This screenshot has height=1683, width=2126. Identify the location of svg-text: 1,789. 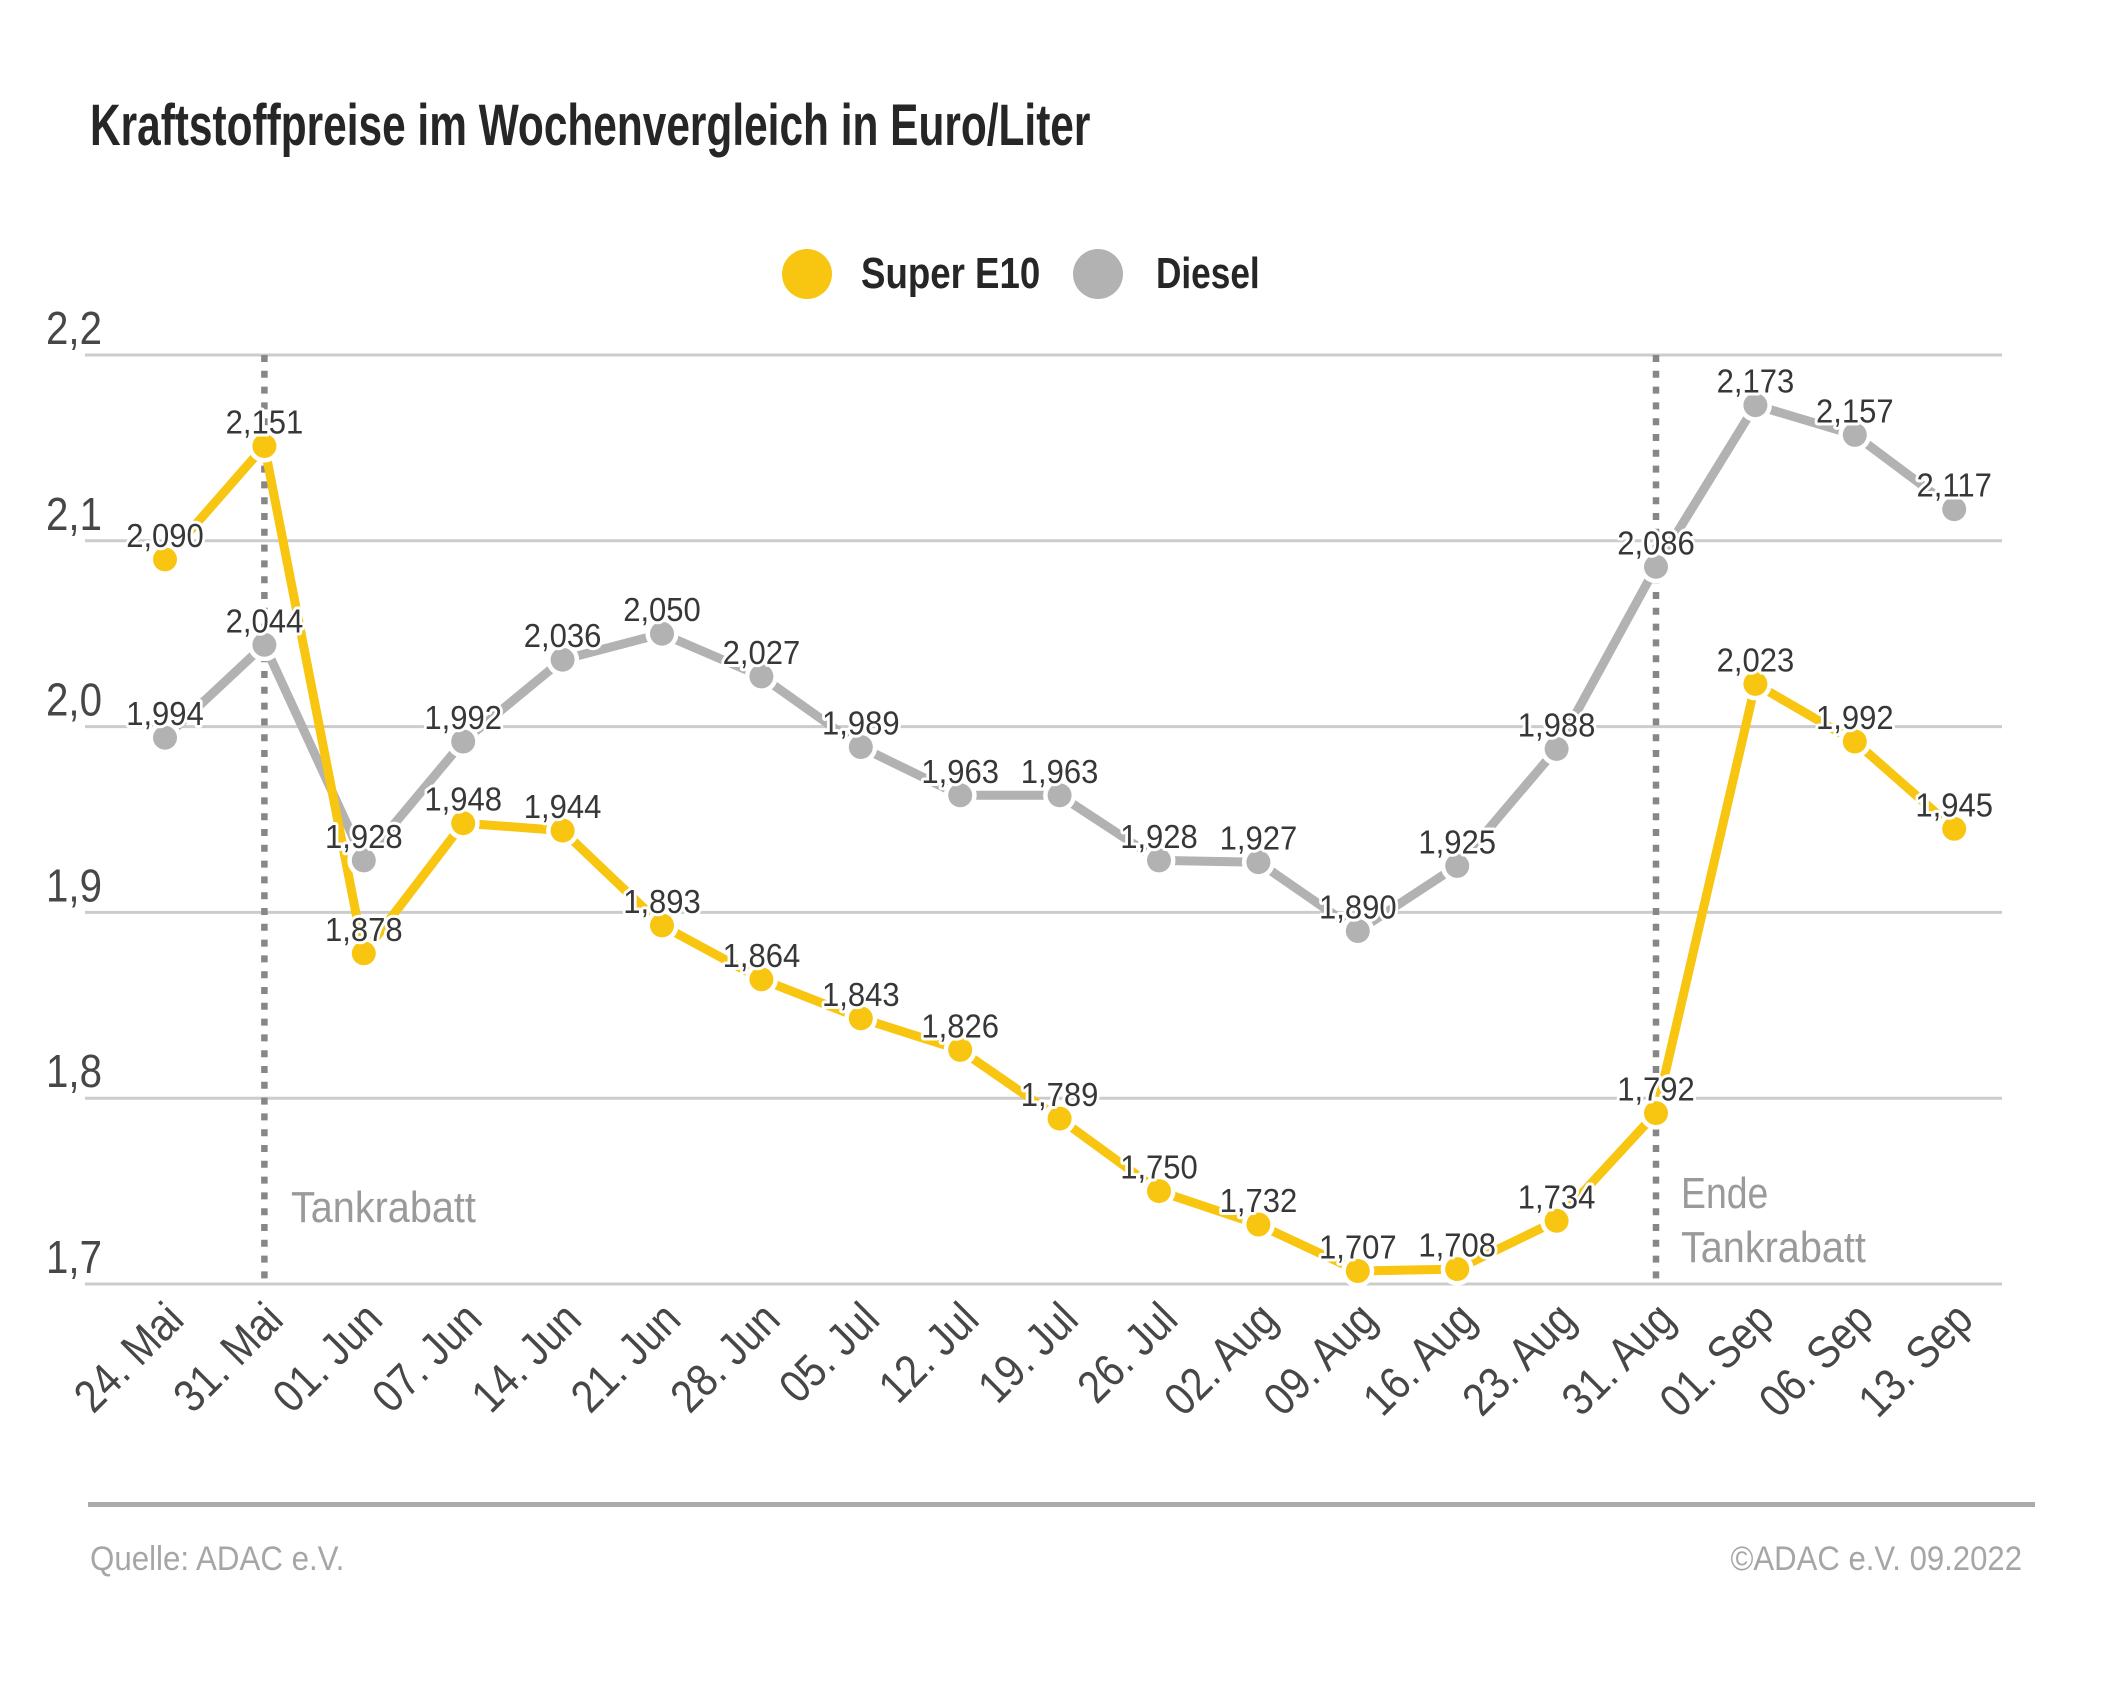
(1060, 1094).